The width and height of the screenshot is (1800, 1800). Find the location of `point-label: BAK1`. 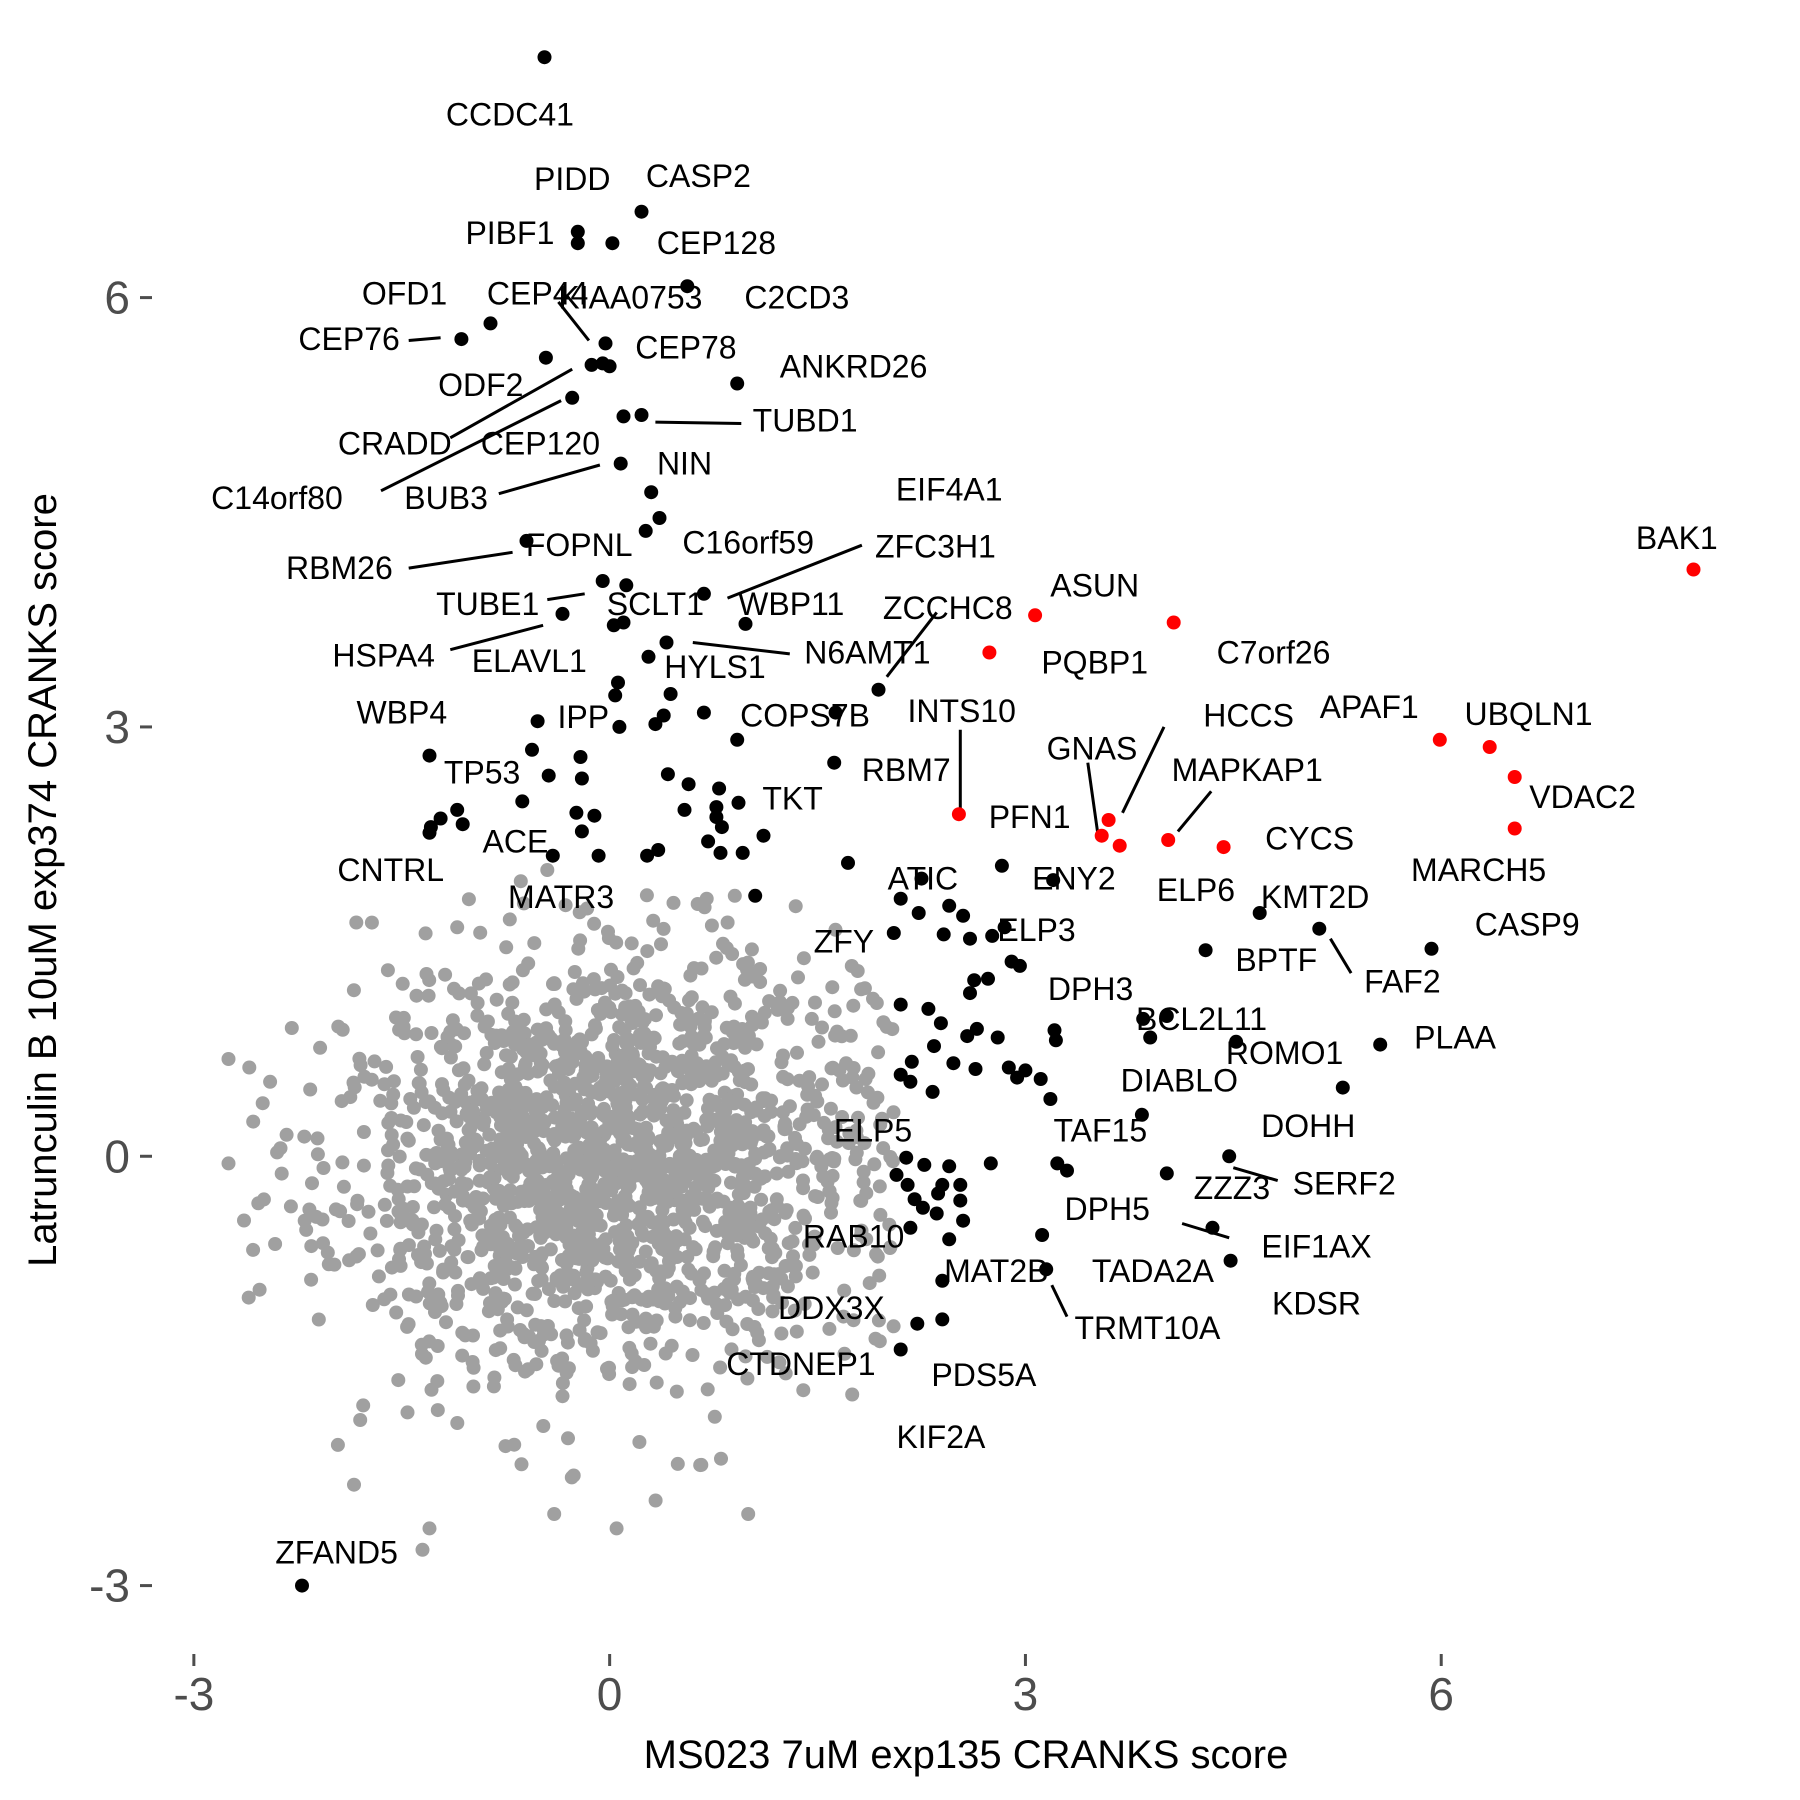

point-label: BAK1 is located at coordinates (1677, 538).